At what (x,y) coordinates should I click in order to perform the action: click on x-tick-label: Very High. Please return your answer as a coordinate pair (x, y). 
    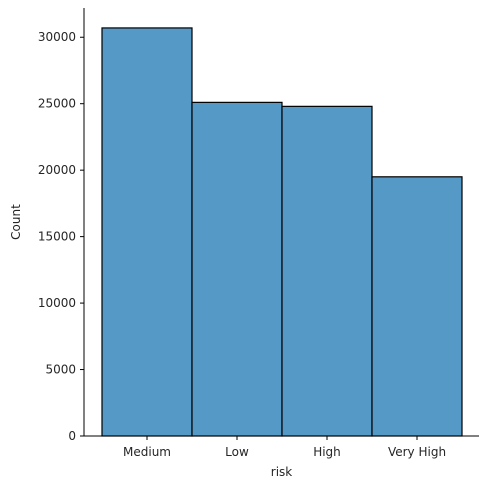
    Looking at the image, I should click on (417, 452).